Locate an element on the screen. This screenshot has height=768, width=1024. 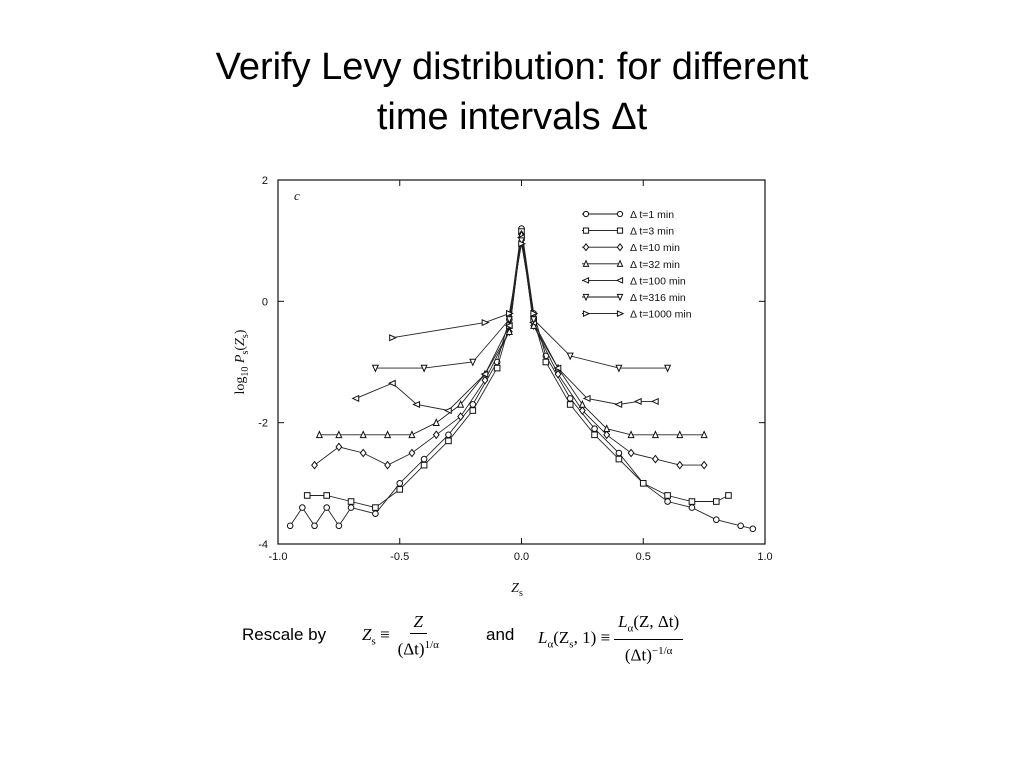
formula2-lhs-fn: L is located at coordinates (543, 637).